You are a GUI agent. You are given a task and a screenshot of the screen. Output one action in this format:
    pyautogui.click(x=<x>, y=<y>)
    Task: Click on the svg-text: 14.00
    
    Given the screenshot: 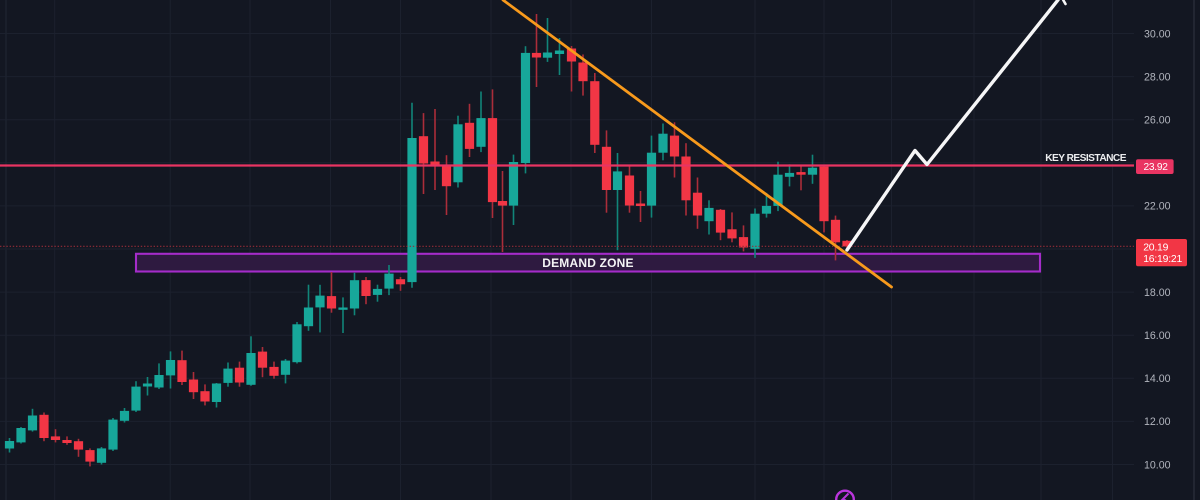 What is the action you would take?
    pyautogui.click(x=1157, y=379)
    